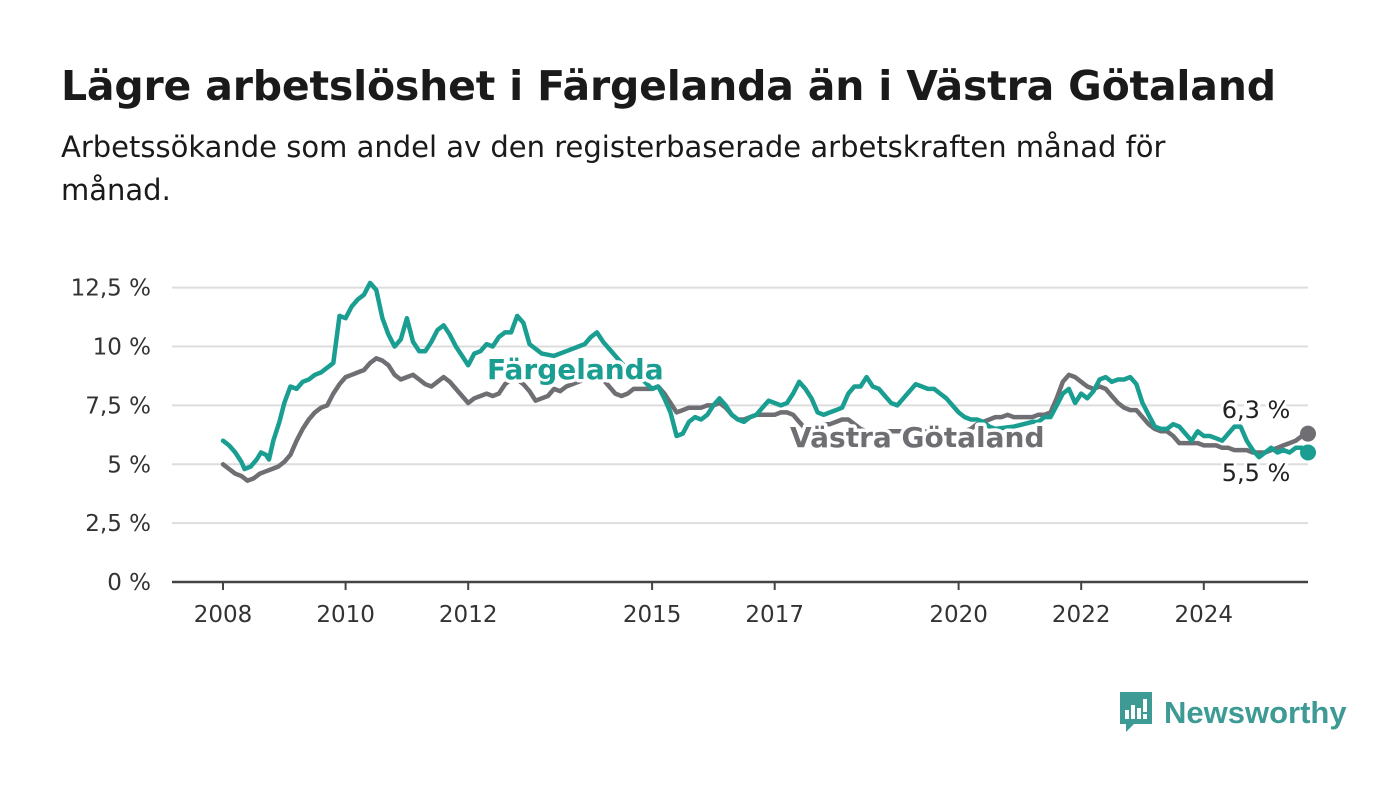  What do you see at coordinates (1308, 452) in the screenshot?
I see `fargelanda-end-dot` at bounding box center [1308, 452].